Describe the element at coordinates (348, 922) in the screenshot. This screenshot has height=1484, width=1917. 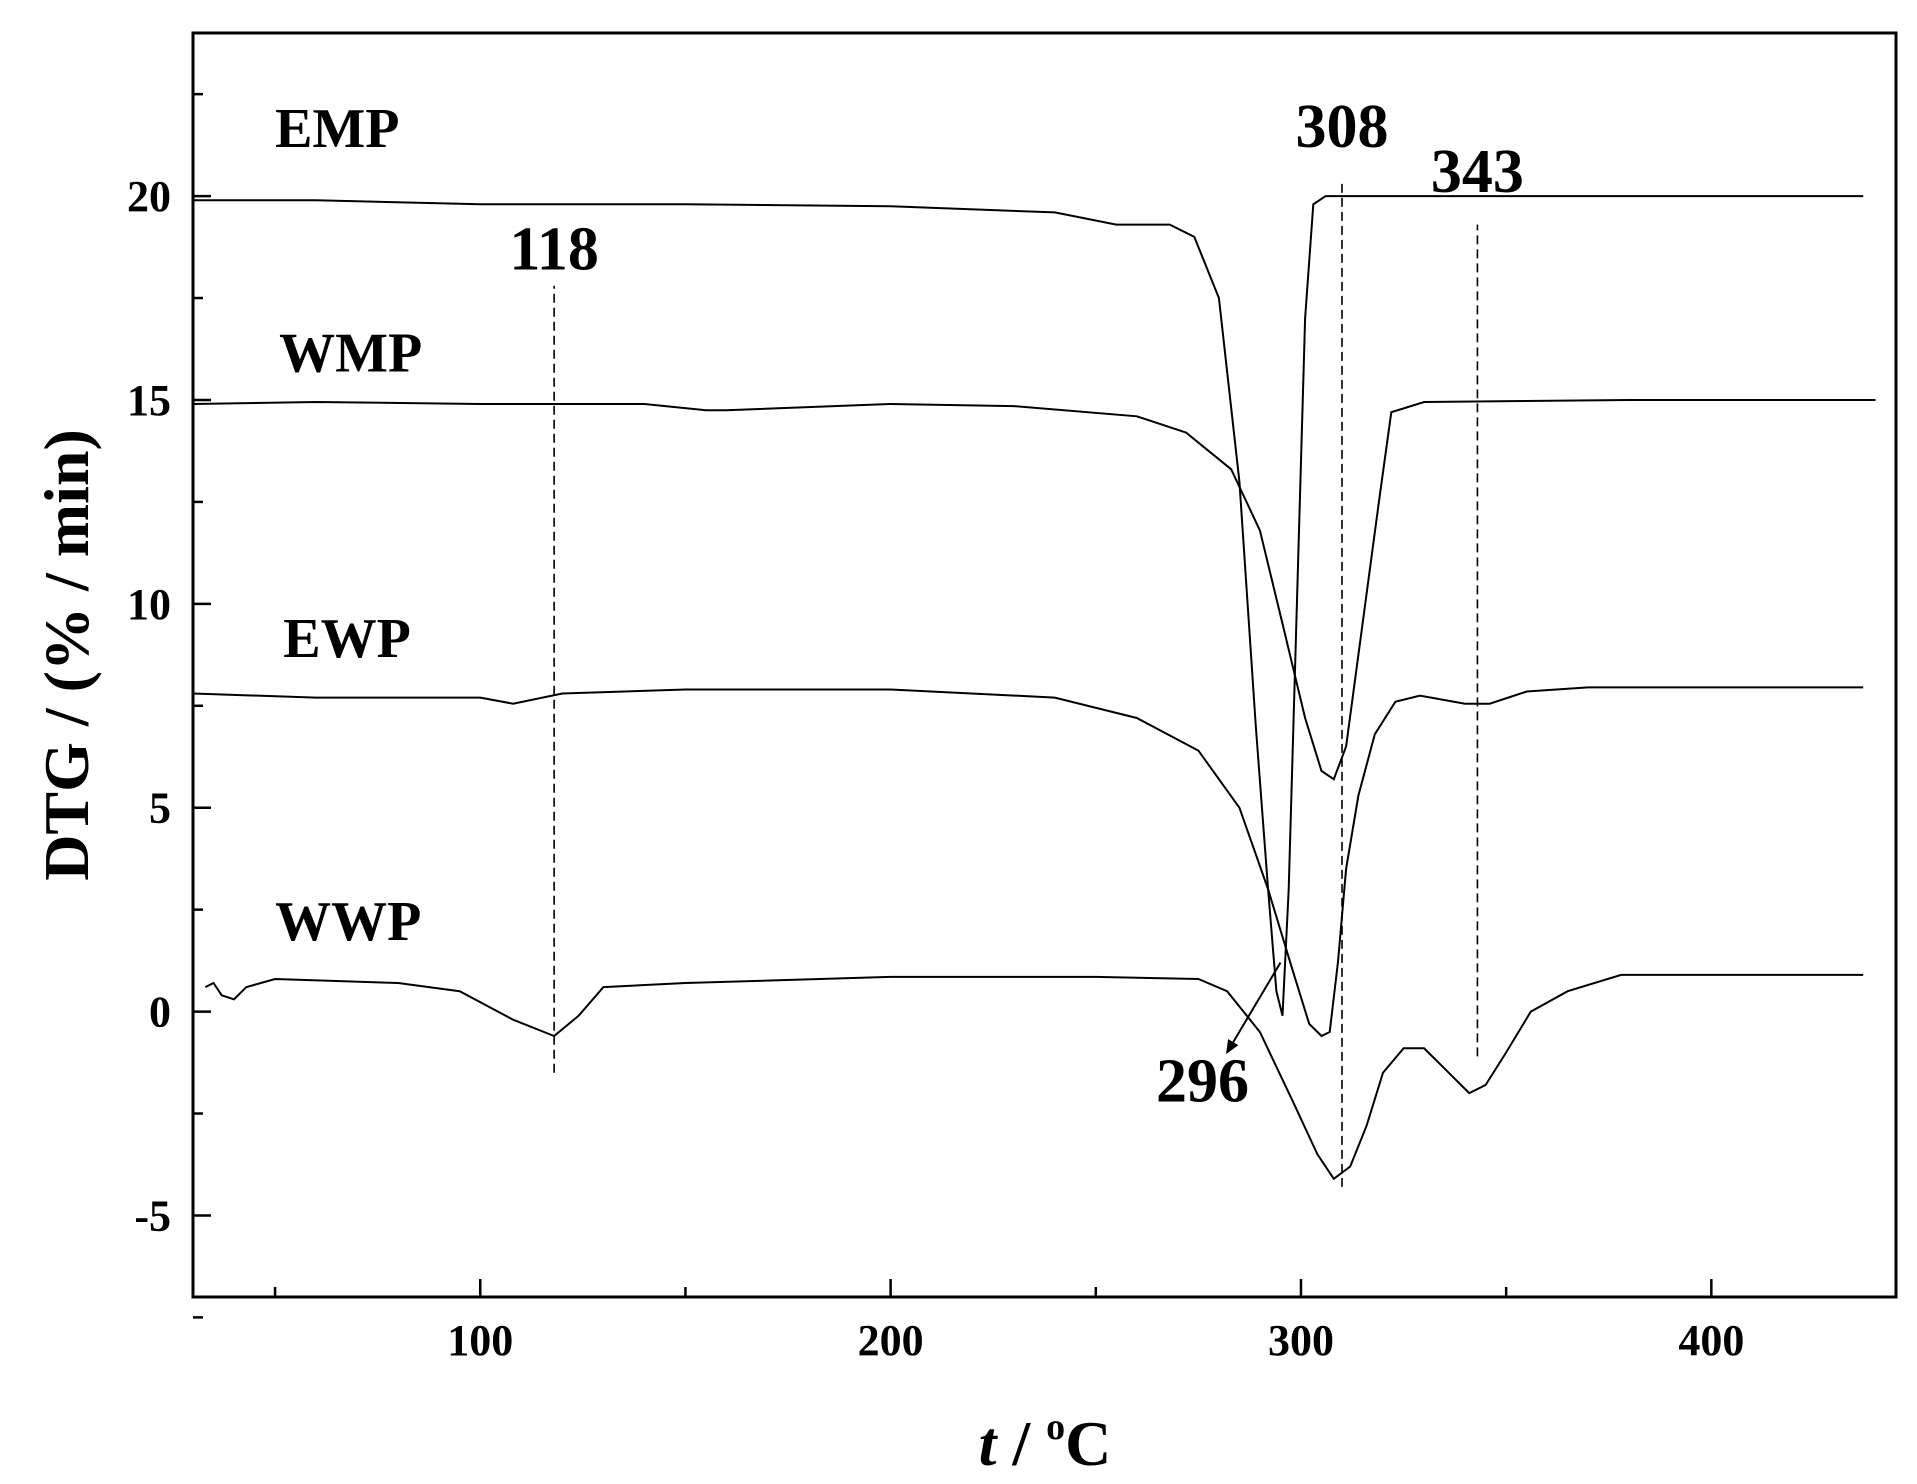
I see `series-label-wwp: WWP` at that location.